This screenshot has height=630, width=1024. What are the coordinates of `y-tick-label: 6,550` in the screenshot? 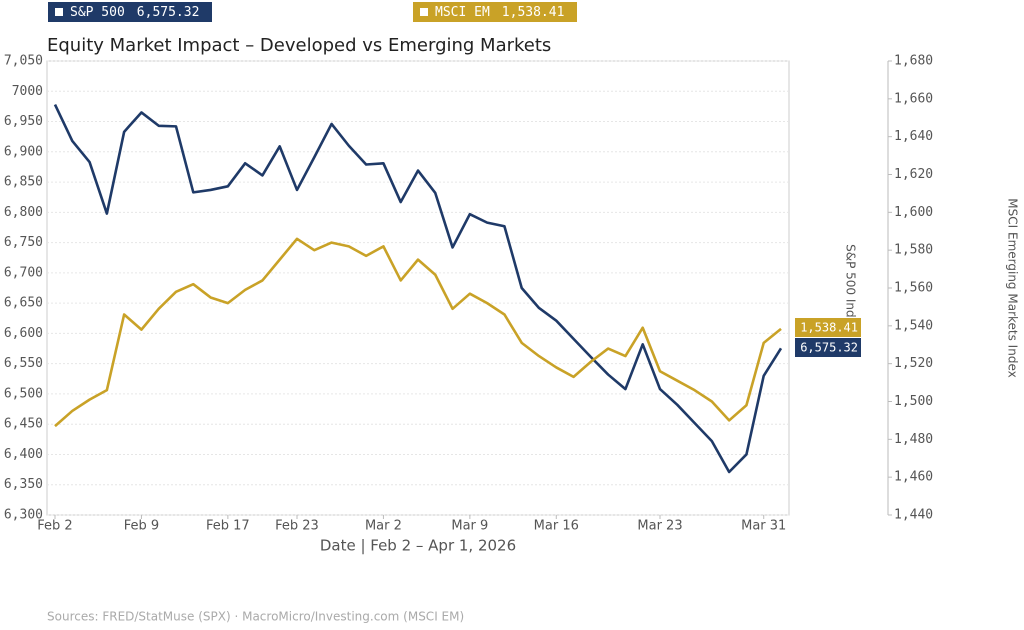 It's located at (23, 363).